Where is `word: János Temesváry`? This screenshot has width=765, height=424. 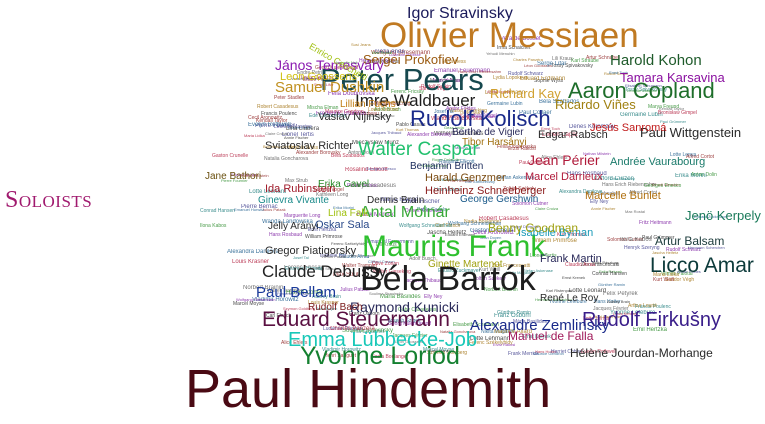
word: János Temesváry is located at coordinates (329, 65).